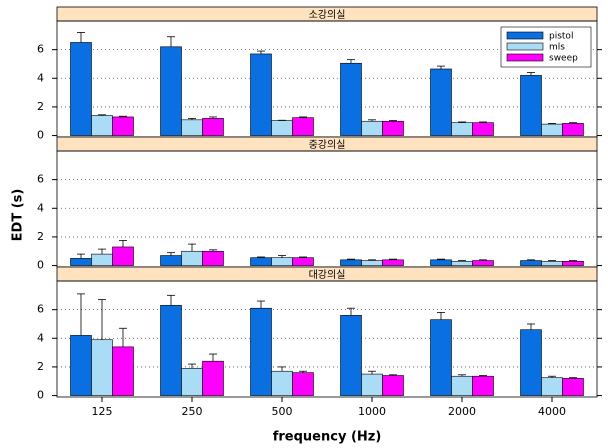 Image resolution: width=608 pixels, height=448 pixels. Describe the element at coordinates (372, 411) in the screenshot. I see `x-tick-label: 1000` at that location.